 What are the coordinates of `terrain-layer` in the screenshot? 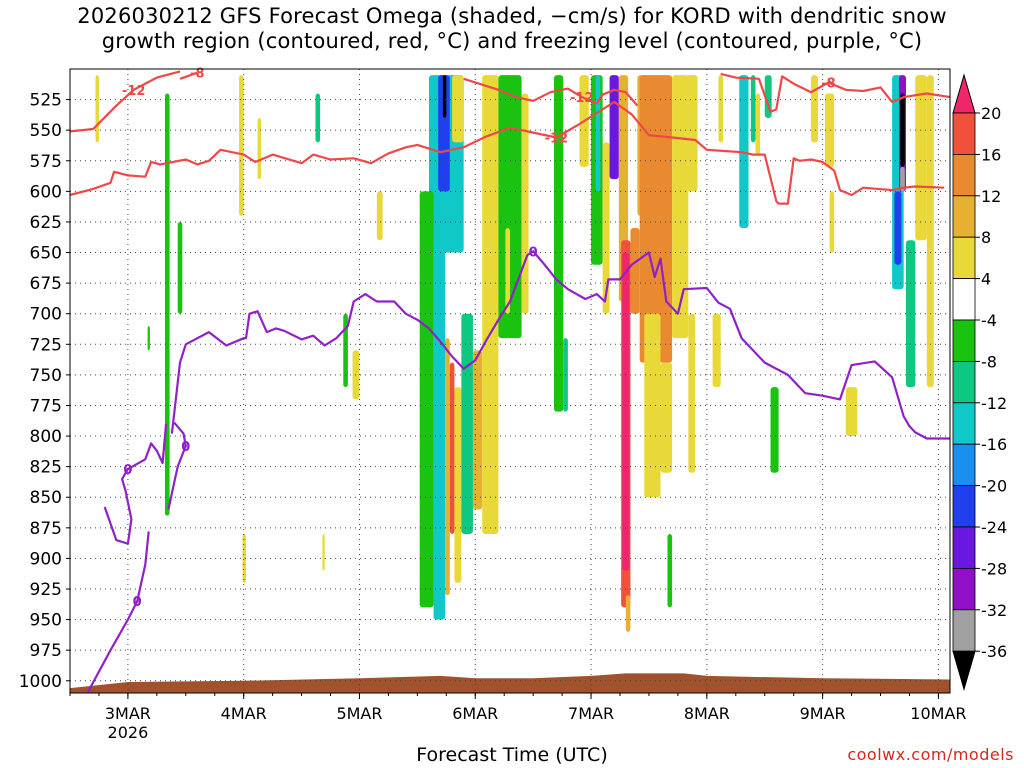 It's located at (510, 683).